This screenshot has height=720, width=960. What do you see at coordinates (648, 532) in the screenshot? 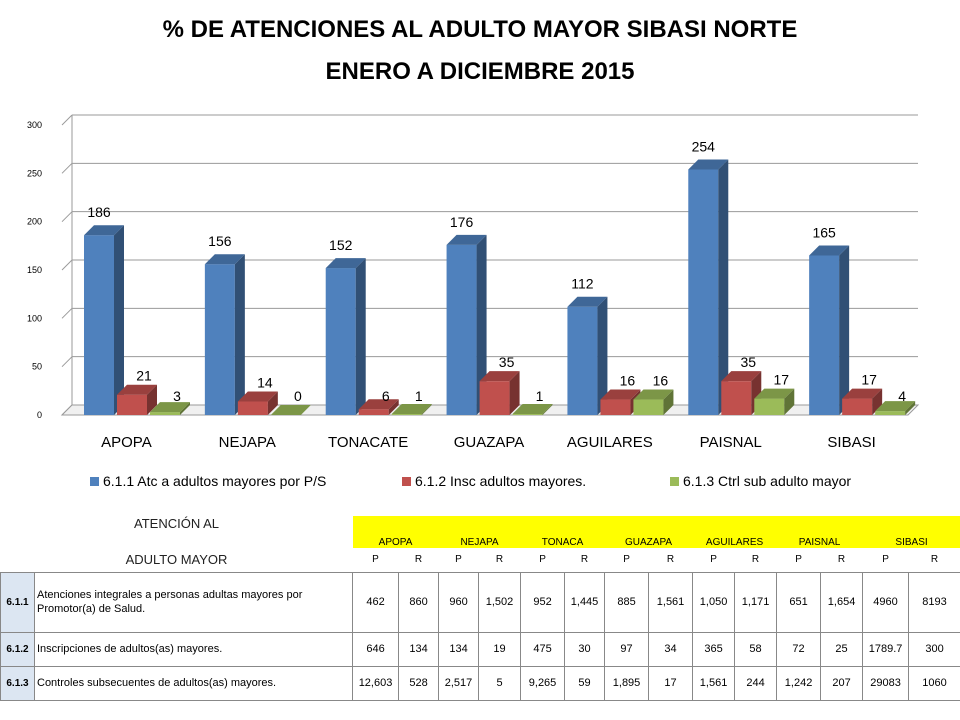
I see `column-header: GUAZAPA` at bounding box center [648, 532].